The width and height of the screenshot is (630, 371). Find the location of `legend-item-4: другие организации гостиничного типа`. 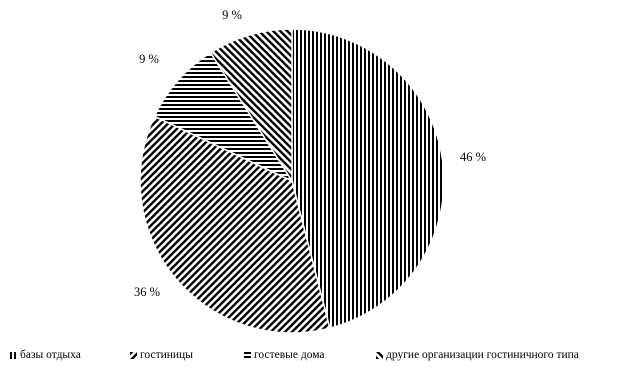

legend-item-4: другие организации гостиничного типа is located at coordinates (477, 355).